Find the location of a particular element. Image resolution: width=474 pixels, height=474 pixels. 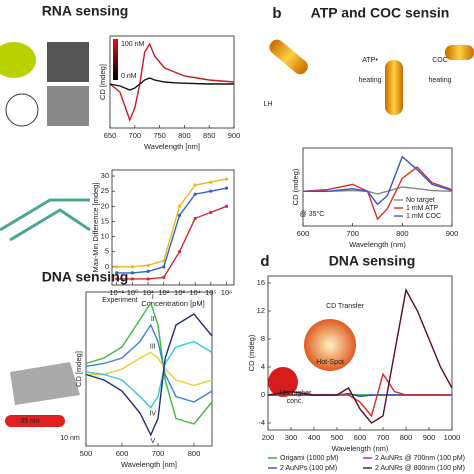

y-tick-label: 5 is located at coordinates (107, 251).